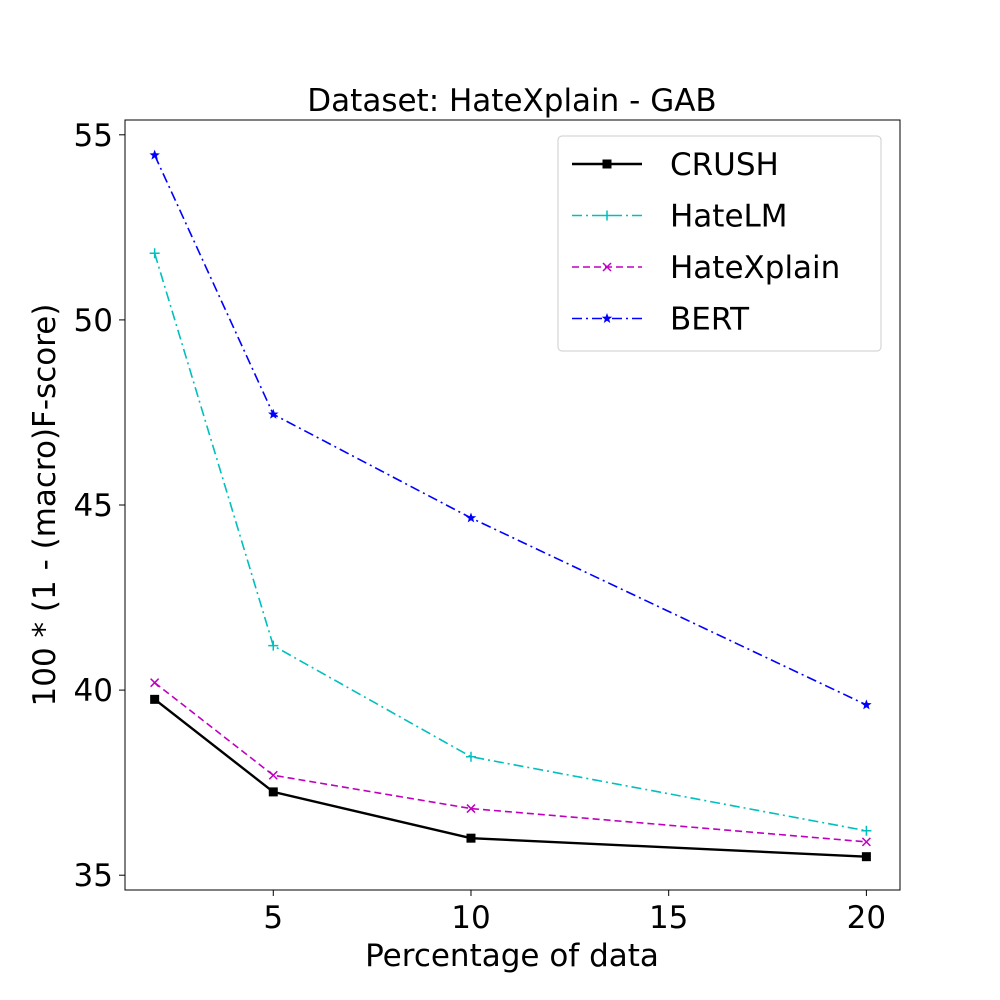 The image size is (1000, 1000). Describe the element at coordinates (755, 268) in the screenshot. I see `legend-label-hatexplain: HateXplain` at that location.